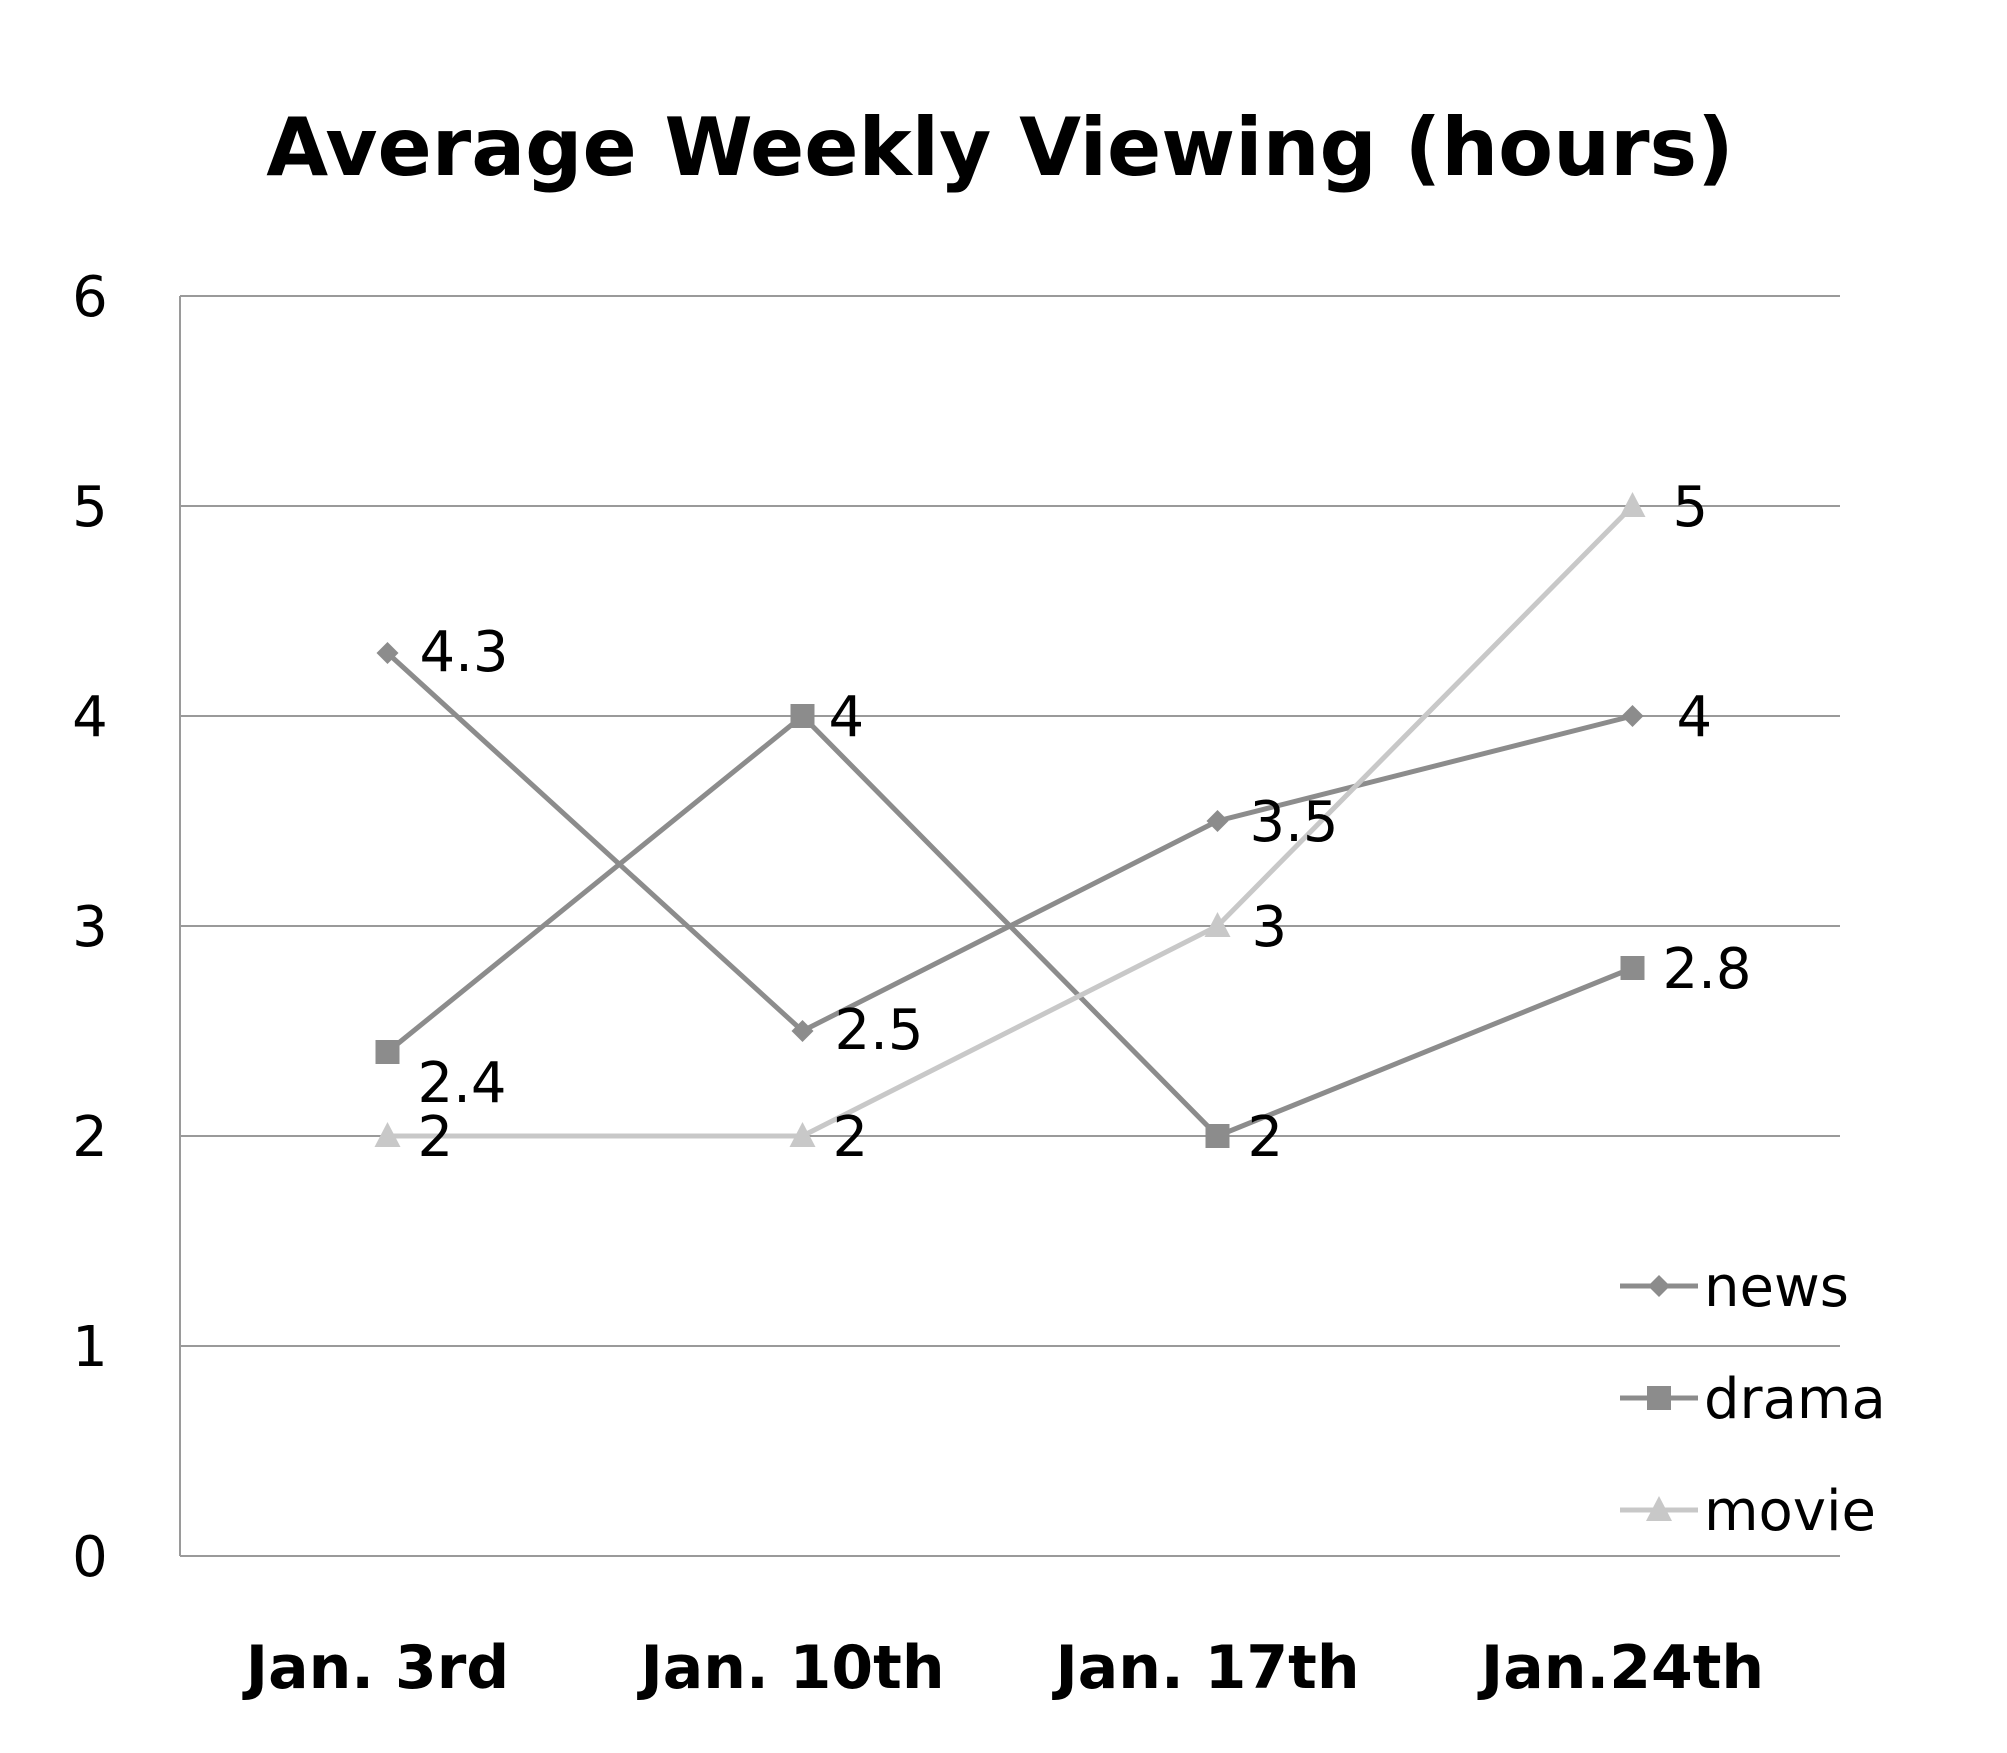 The height and width of the screenshot is (1753, 2007). I want to click on movie-data-label: 3, so click(1270, 927).